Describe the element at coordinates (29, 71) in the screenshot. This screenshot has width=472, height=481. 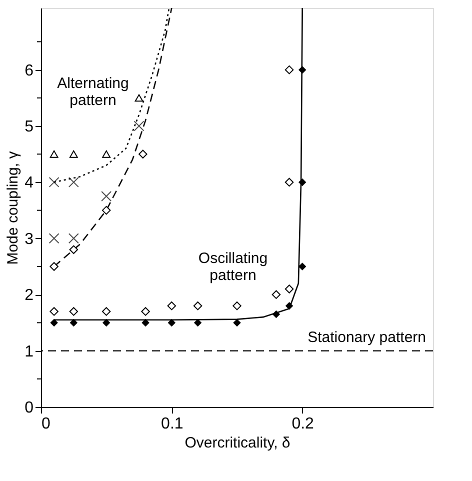
I see `y-tick-label: 6` at that location.